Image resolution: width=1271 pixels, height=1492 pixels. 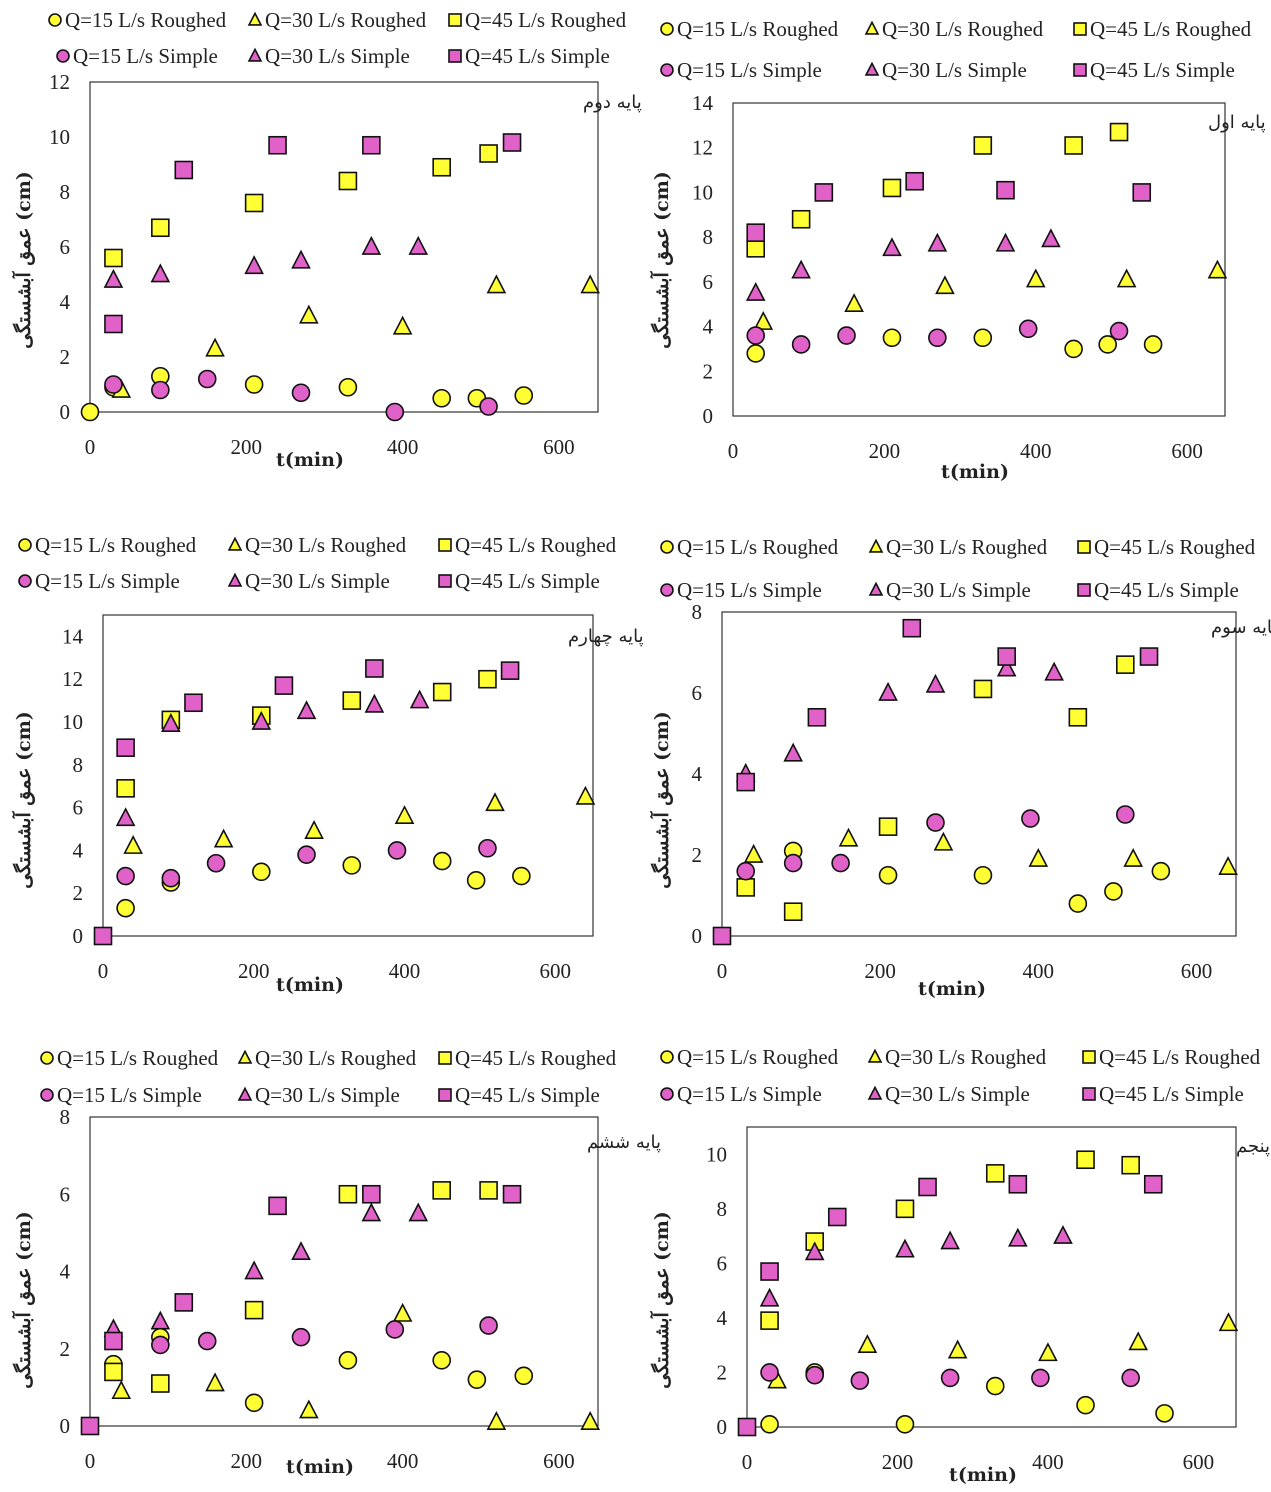 I want to click on y-tick-label: 0, so click(x=708, y=416).